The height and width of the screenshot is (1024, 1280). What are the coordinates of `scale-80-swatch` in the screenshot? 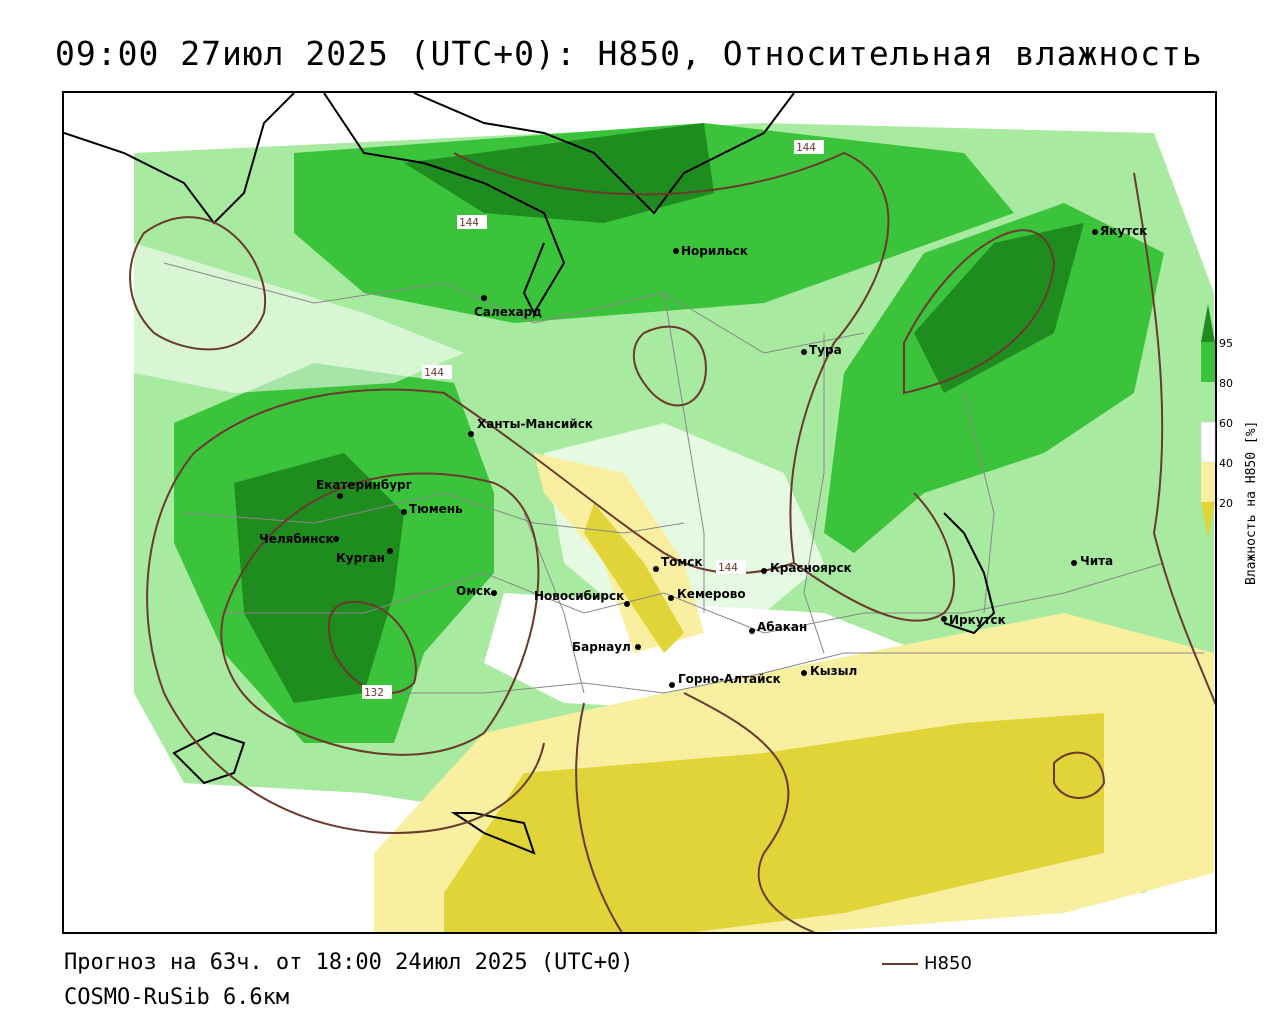 It's located at (1208, 362).